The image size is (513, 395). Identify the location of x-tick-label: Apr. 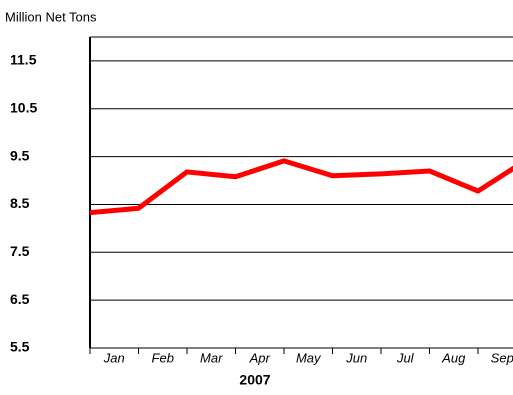
(260, 357).